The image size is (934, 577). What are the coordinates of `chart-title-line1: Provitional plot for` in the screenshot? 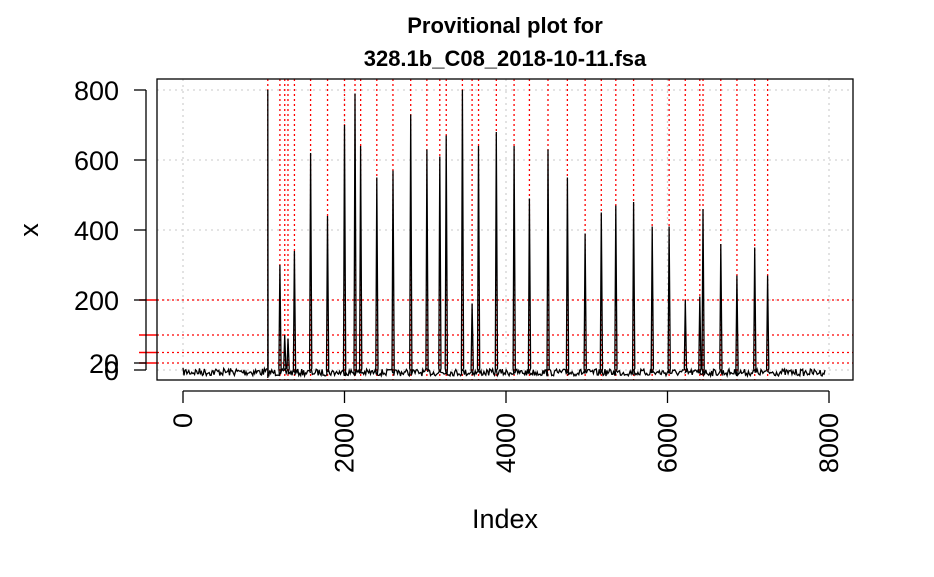 It's located at (505, 25).